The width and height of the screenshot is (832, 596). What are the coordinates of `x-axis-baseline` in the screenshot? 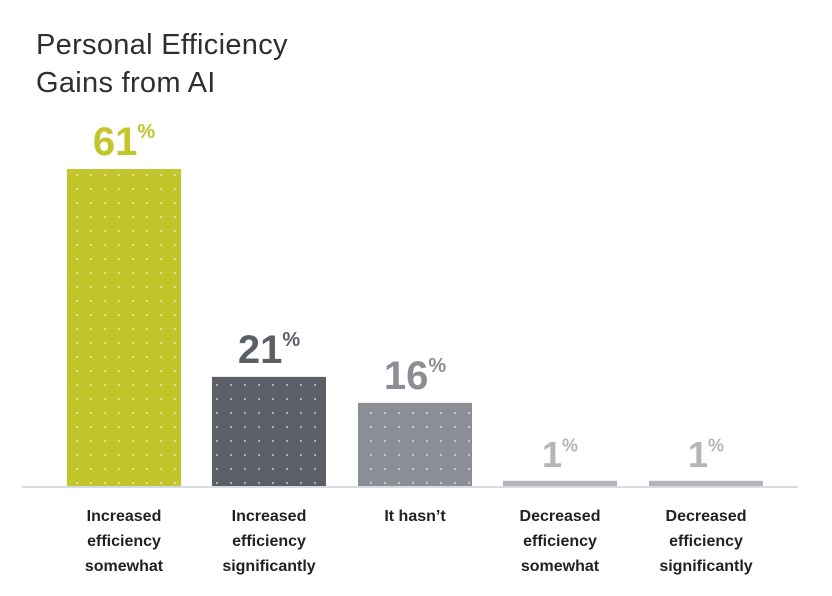 It's located at (410, 487).